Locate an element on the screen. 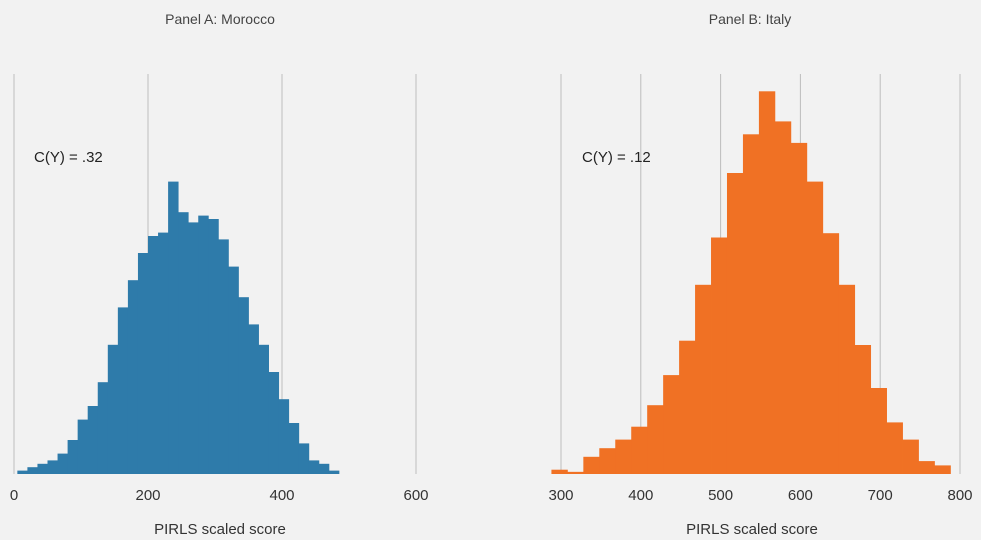 The height and width of the screenshot is (540, 981). x-tick-label: 200 is located at coordinates (147, 495).